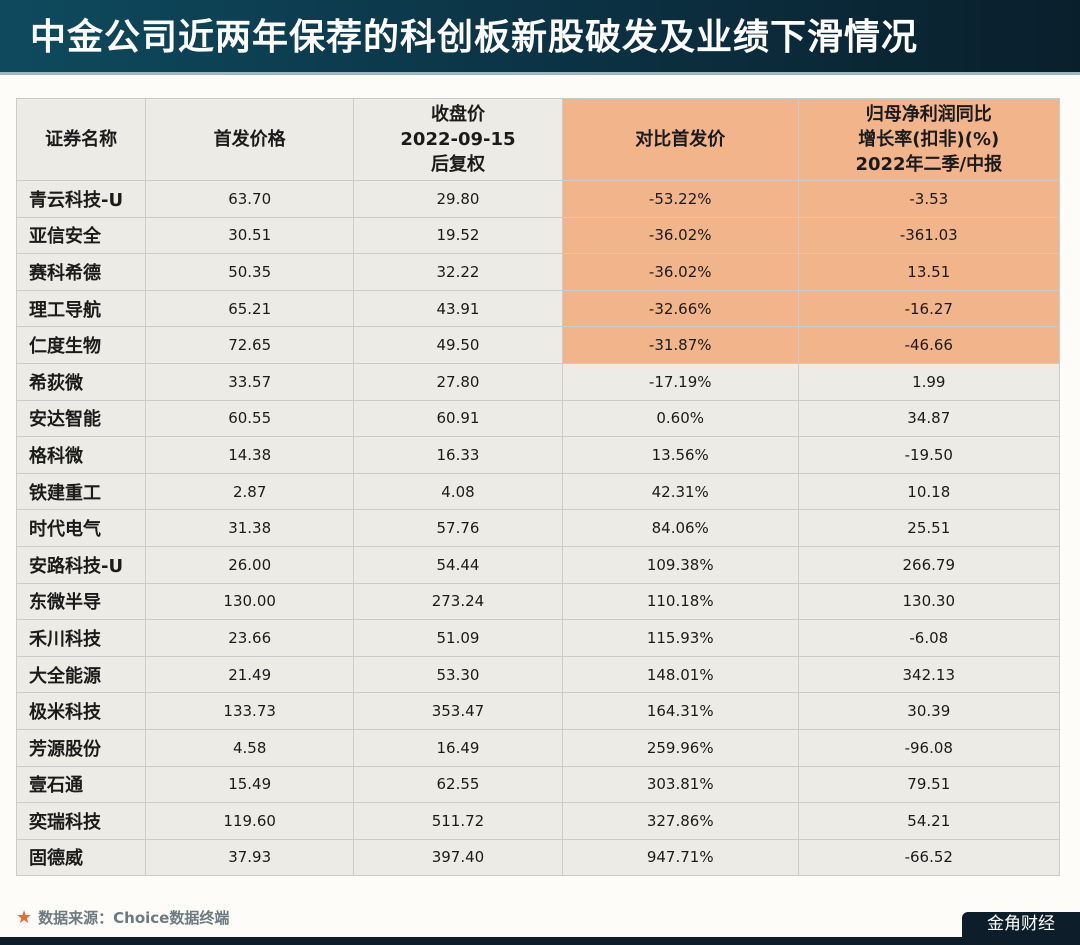 This screenshot has width=1080, height=945. Describe the element at coordinates (81, 747) in the screenshot. I see `table-cell: 芳源股份` at that location.